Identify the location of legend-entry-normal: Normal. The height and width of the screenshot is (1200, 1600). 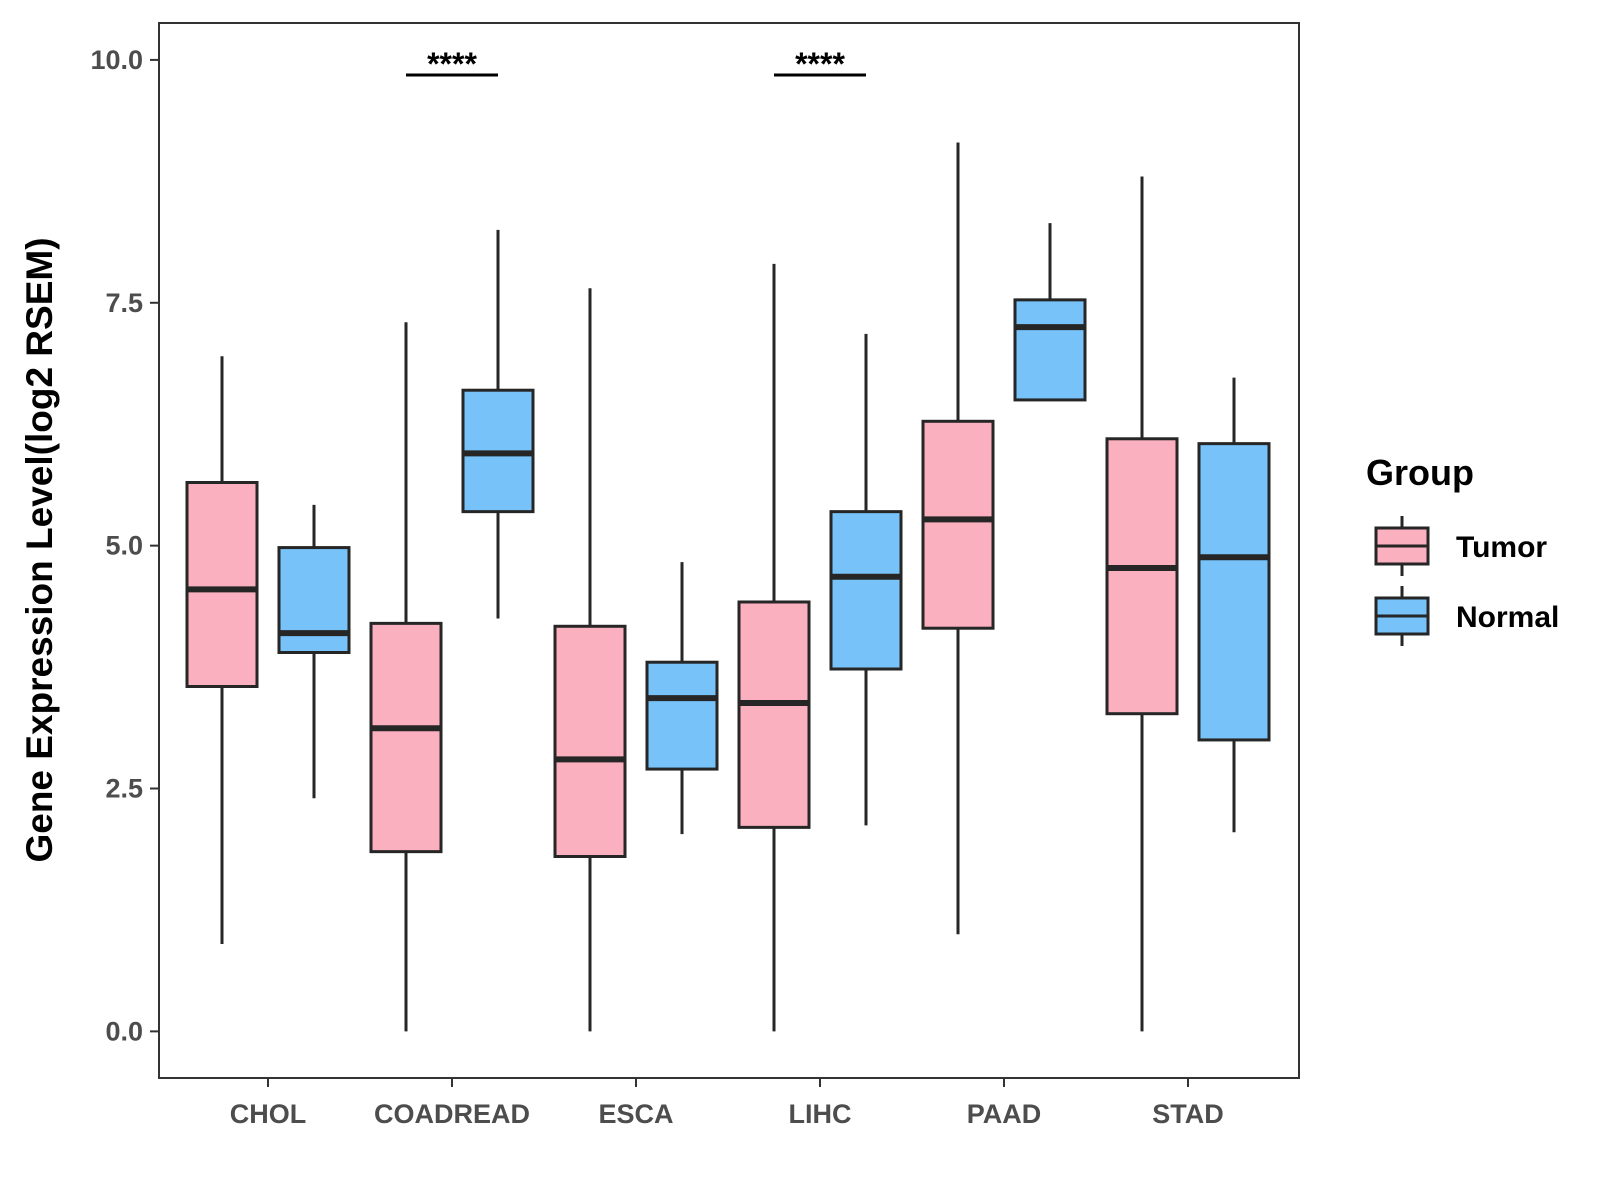
(1466, 616).